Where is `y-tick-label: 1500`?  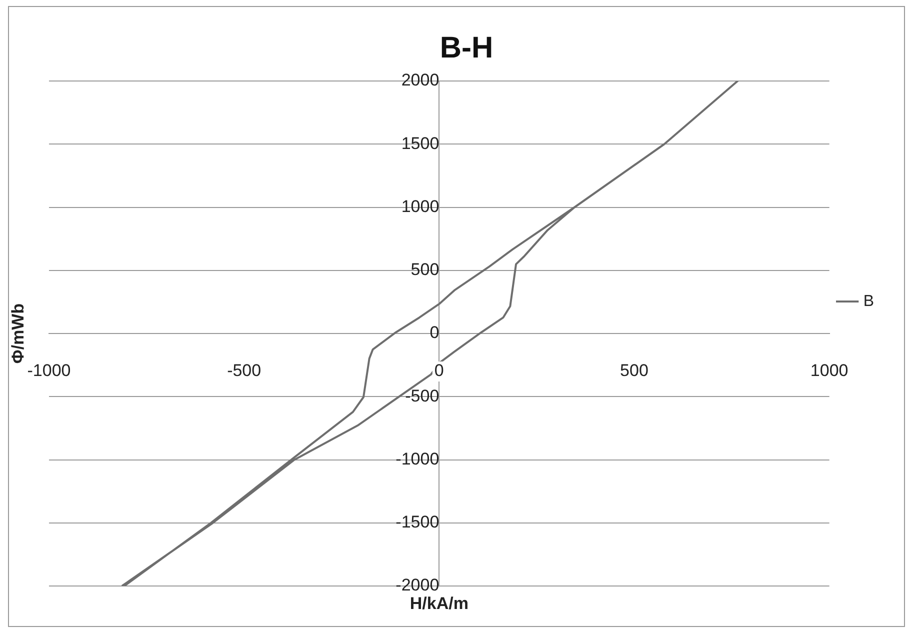 y-tick-label: 1500 is located at coordinates (420, 143).